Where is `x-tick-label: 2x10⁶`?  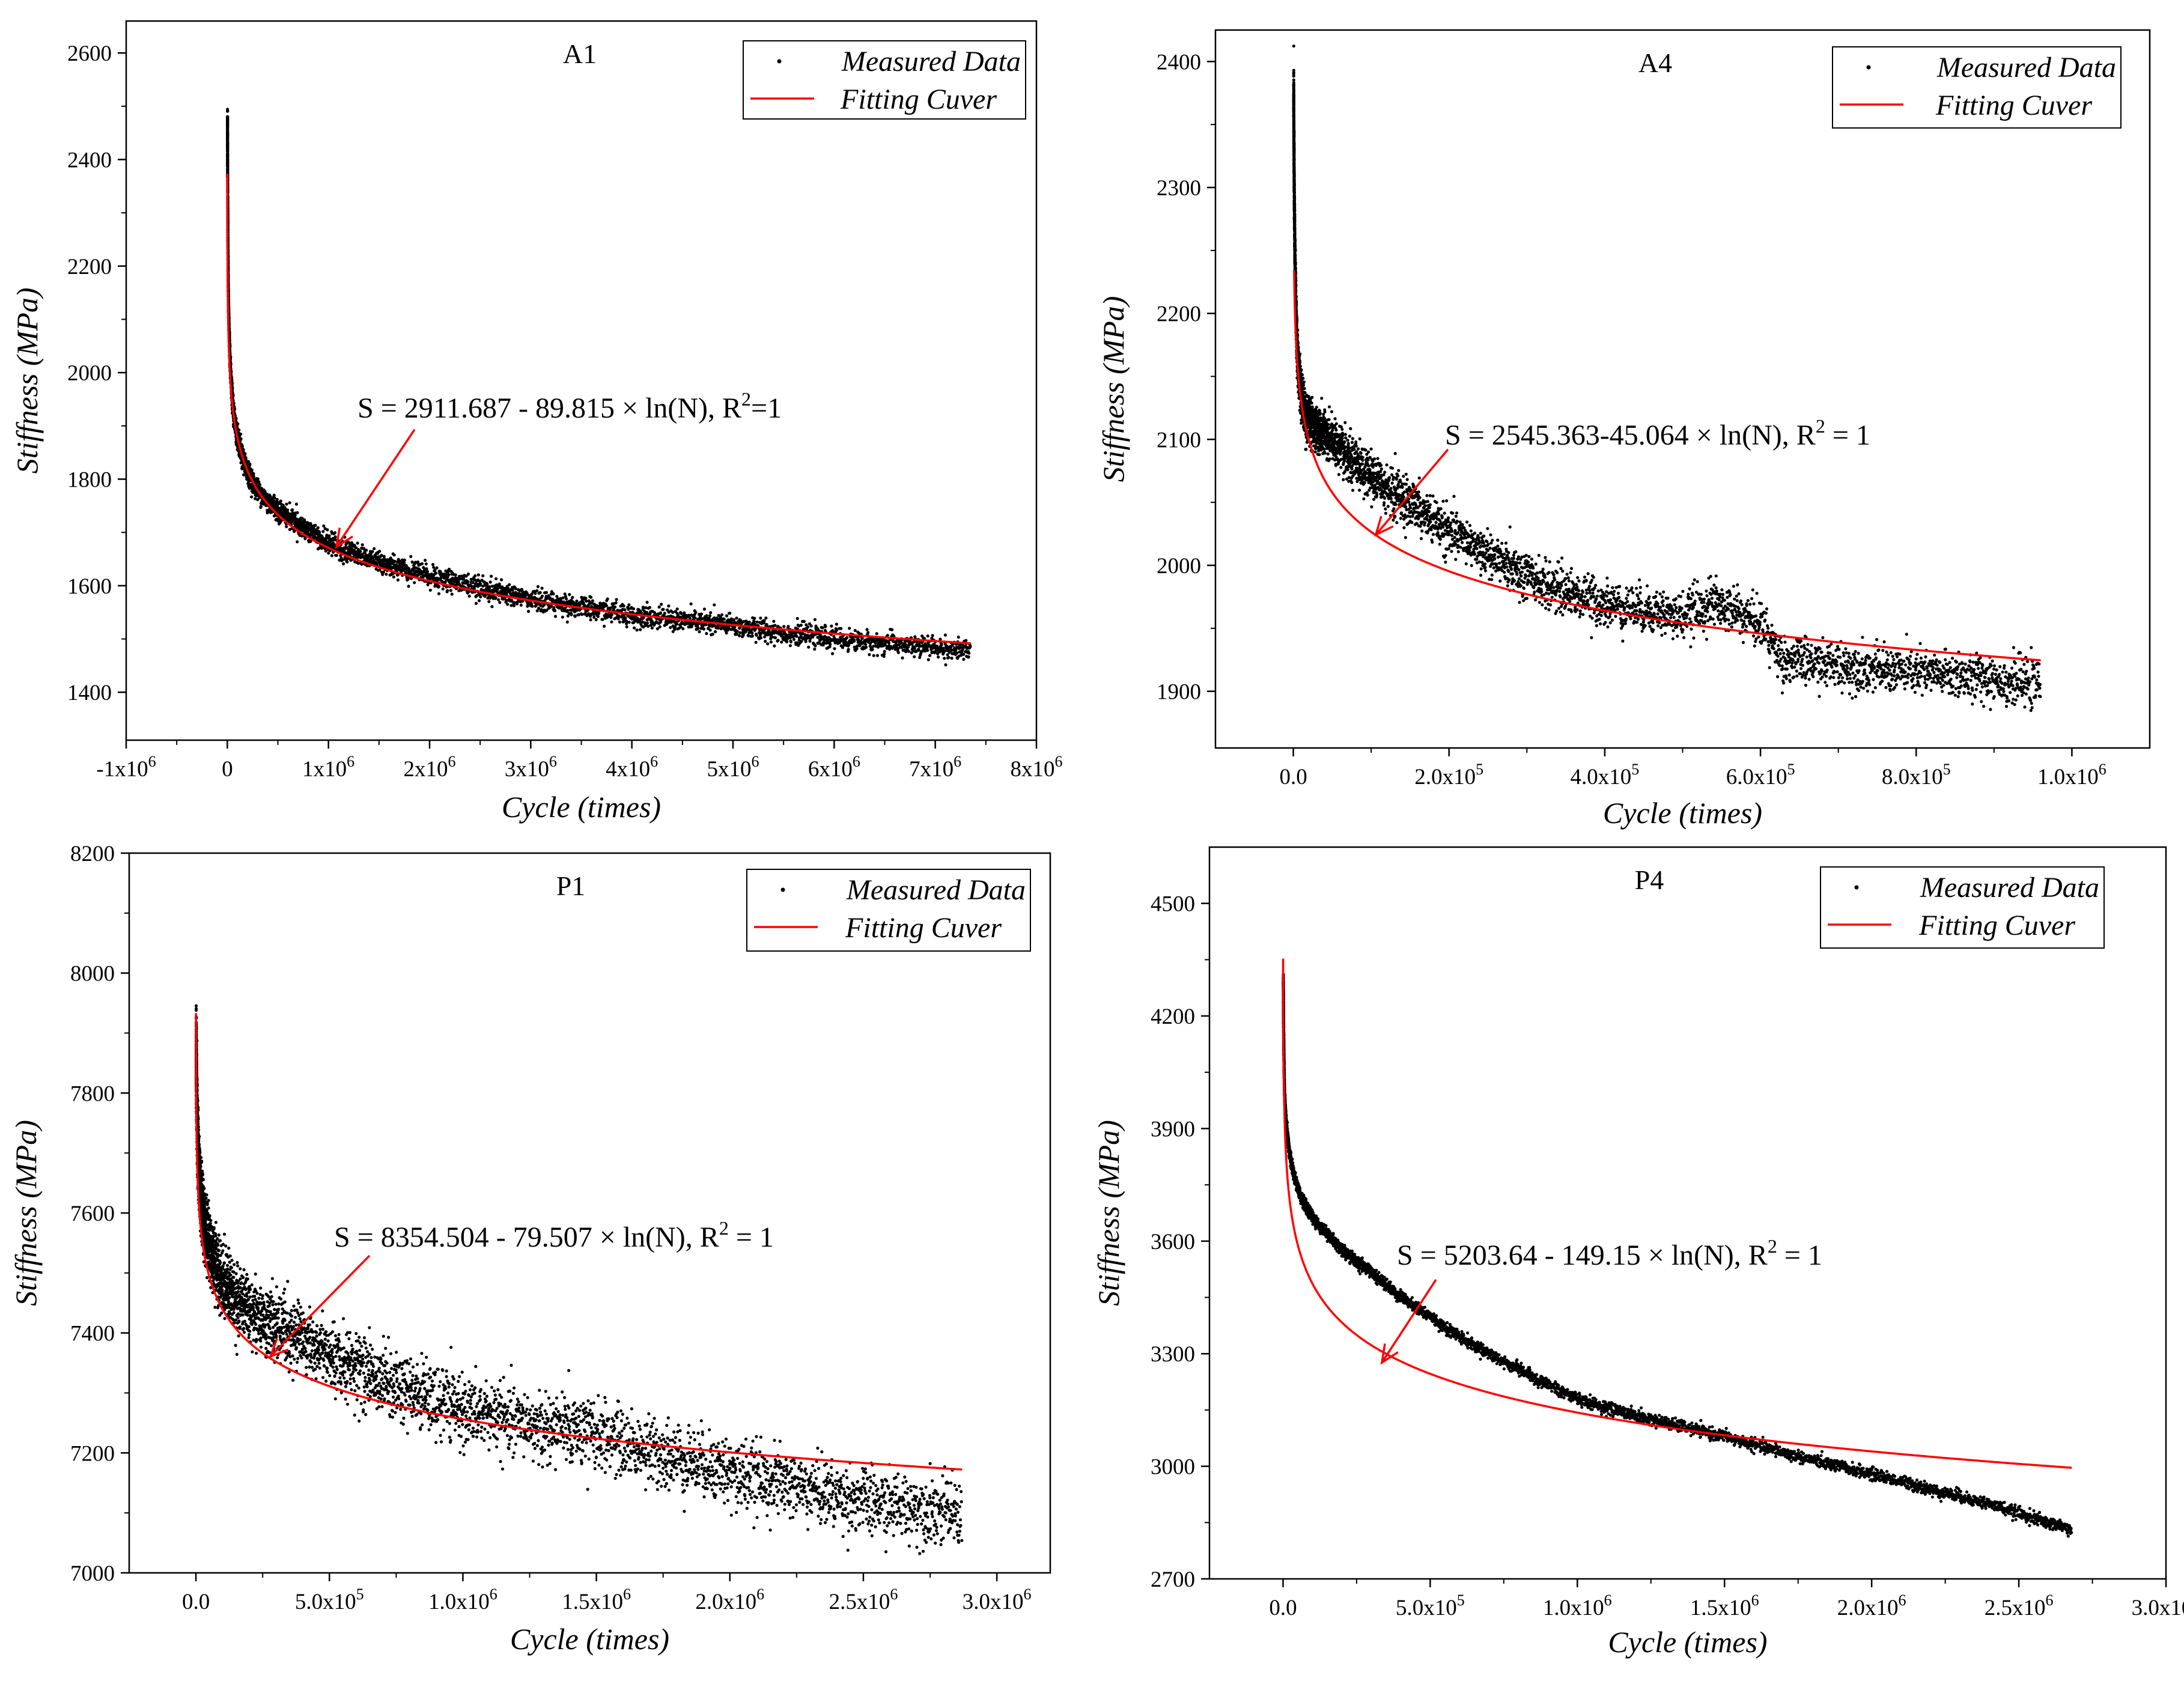 x-tick-label: 2x10⁶ is located at coordinates (430, 767).